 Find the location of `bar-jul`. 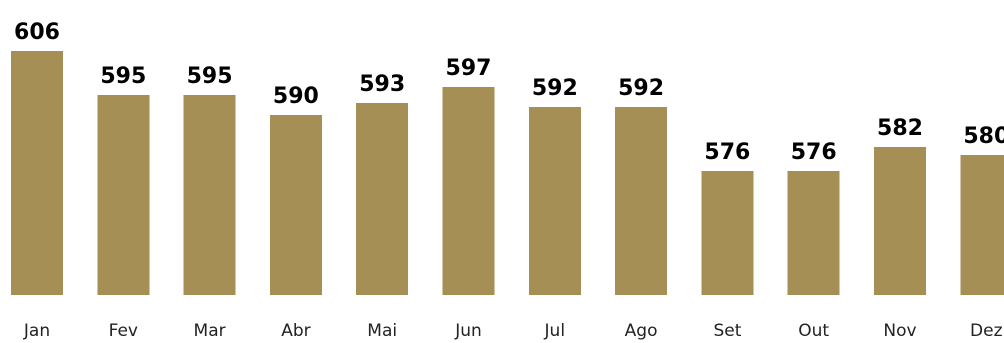

bar-jul is located at coordinates (554, 201).